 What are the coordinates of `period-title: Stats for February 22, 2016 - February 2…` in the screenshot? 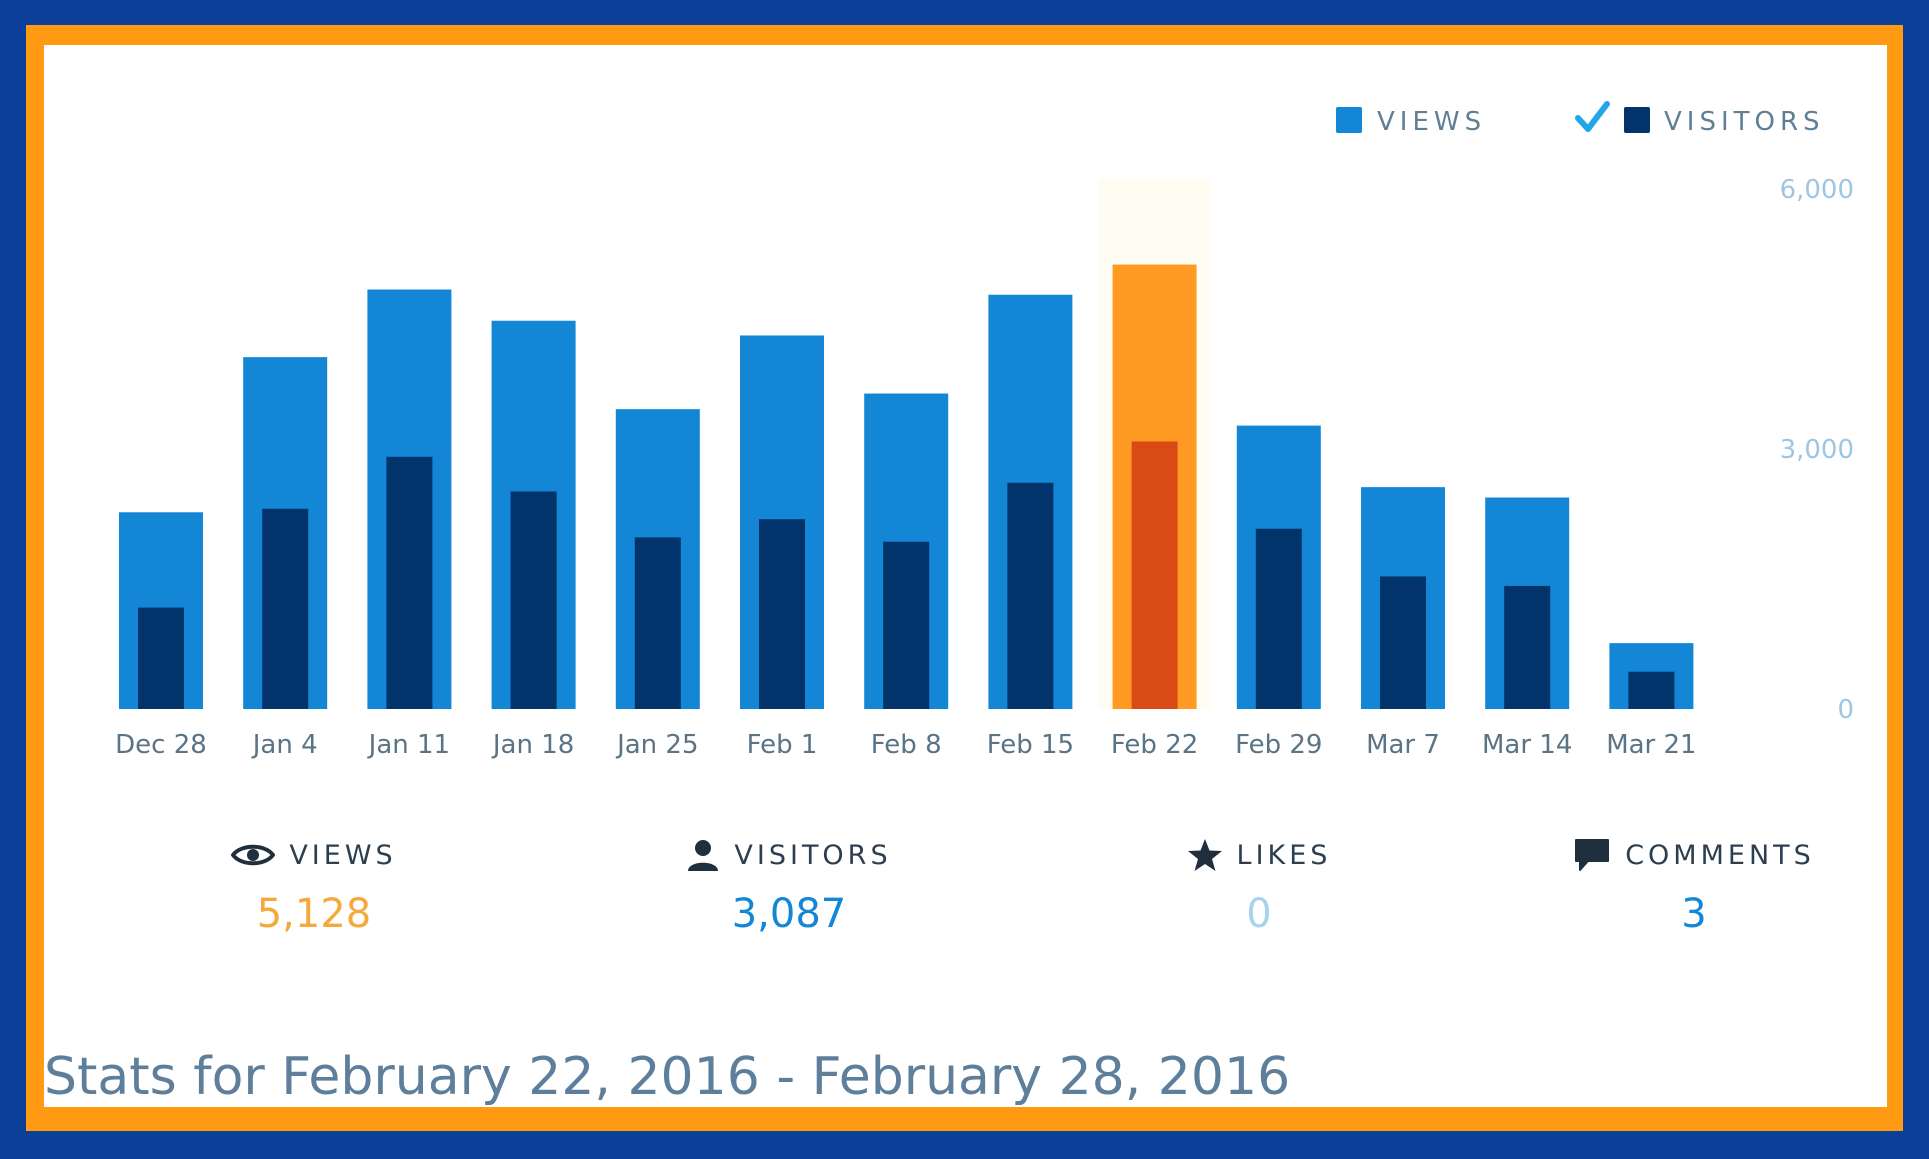 It's located at (667, 1077).